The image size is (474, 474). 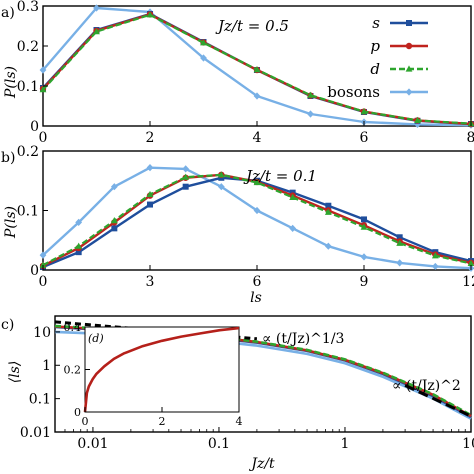 I want to click on x-tick-label: 8, so click(x=470, y=138).